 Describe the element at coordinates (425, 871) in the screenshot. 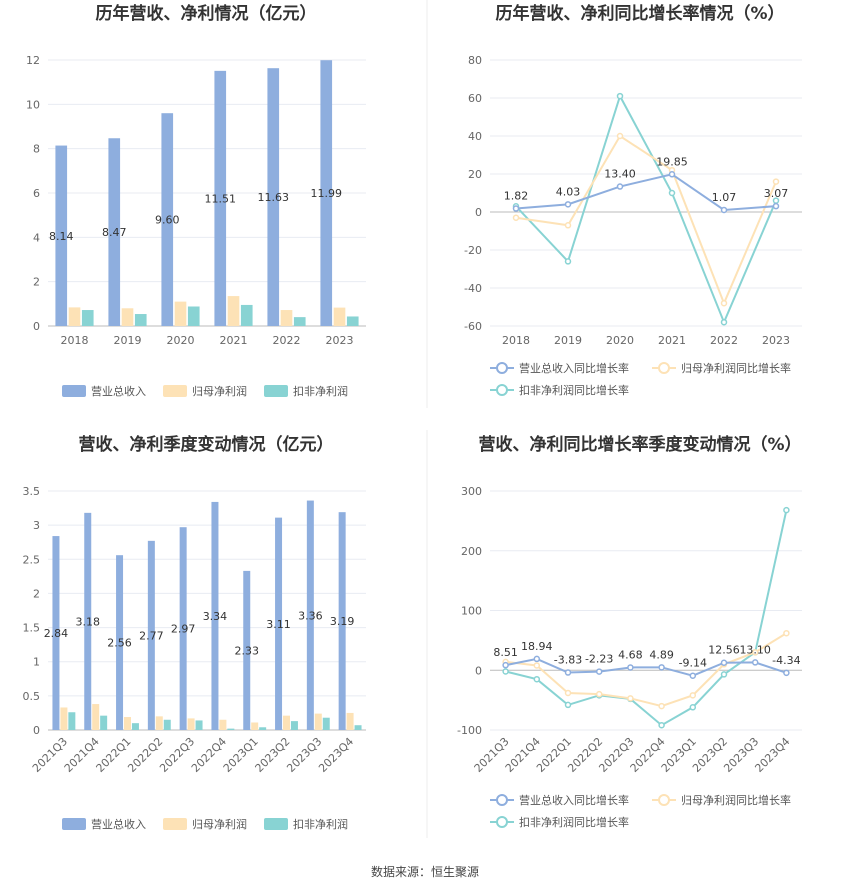

I see `source-note: 数据来源：恒生聚源` at that location.